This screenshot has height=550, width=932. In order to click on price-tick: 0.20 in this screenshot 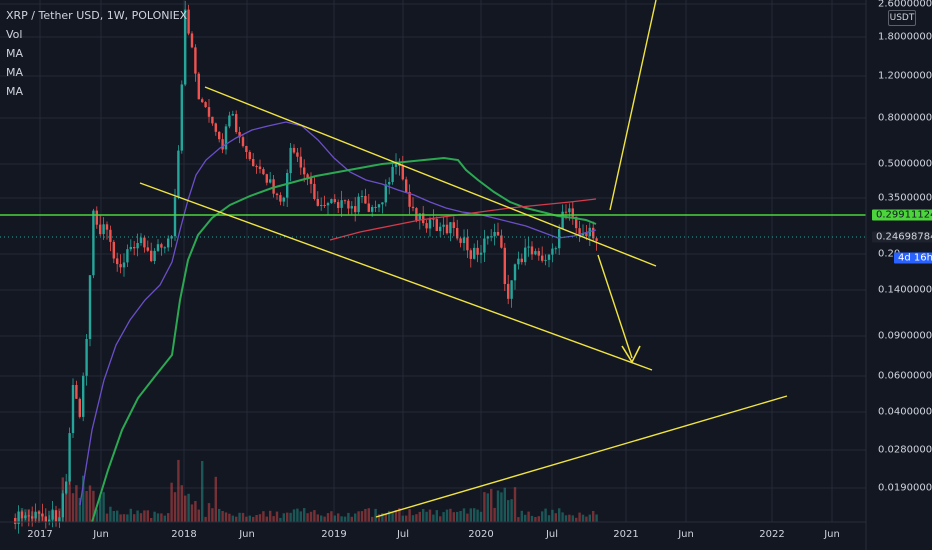, I will do `click(889, 254)`.